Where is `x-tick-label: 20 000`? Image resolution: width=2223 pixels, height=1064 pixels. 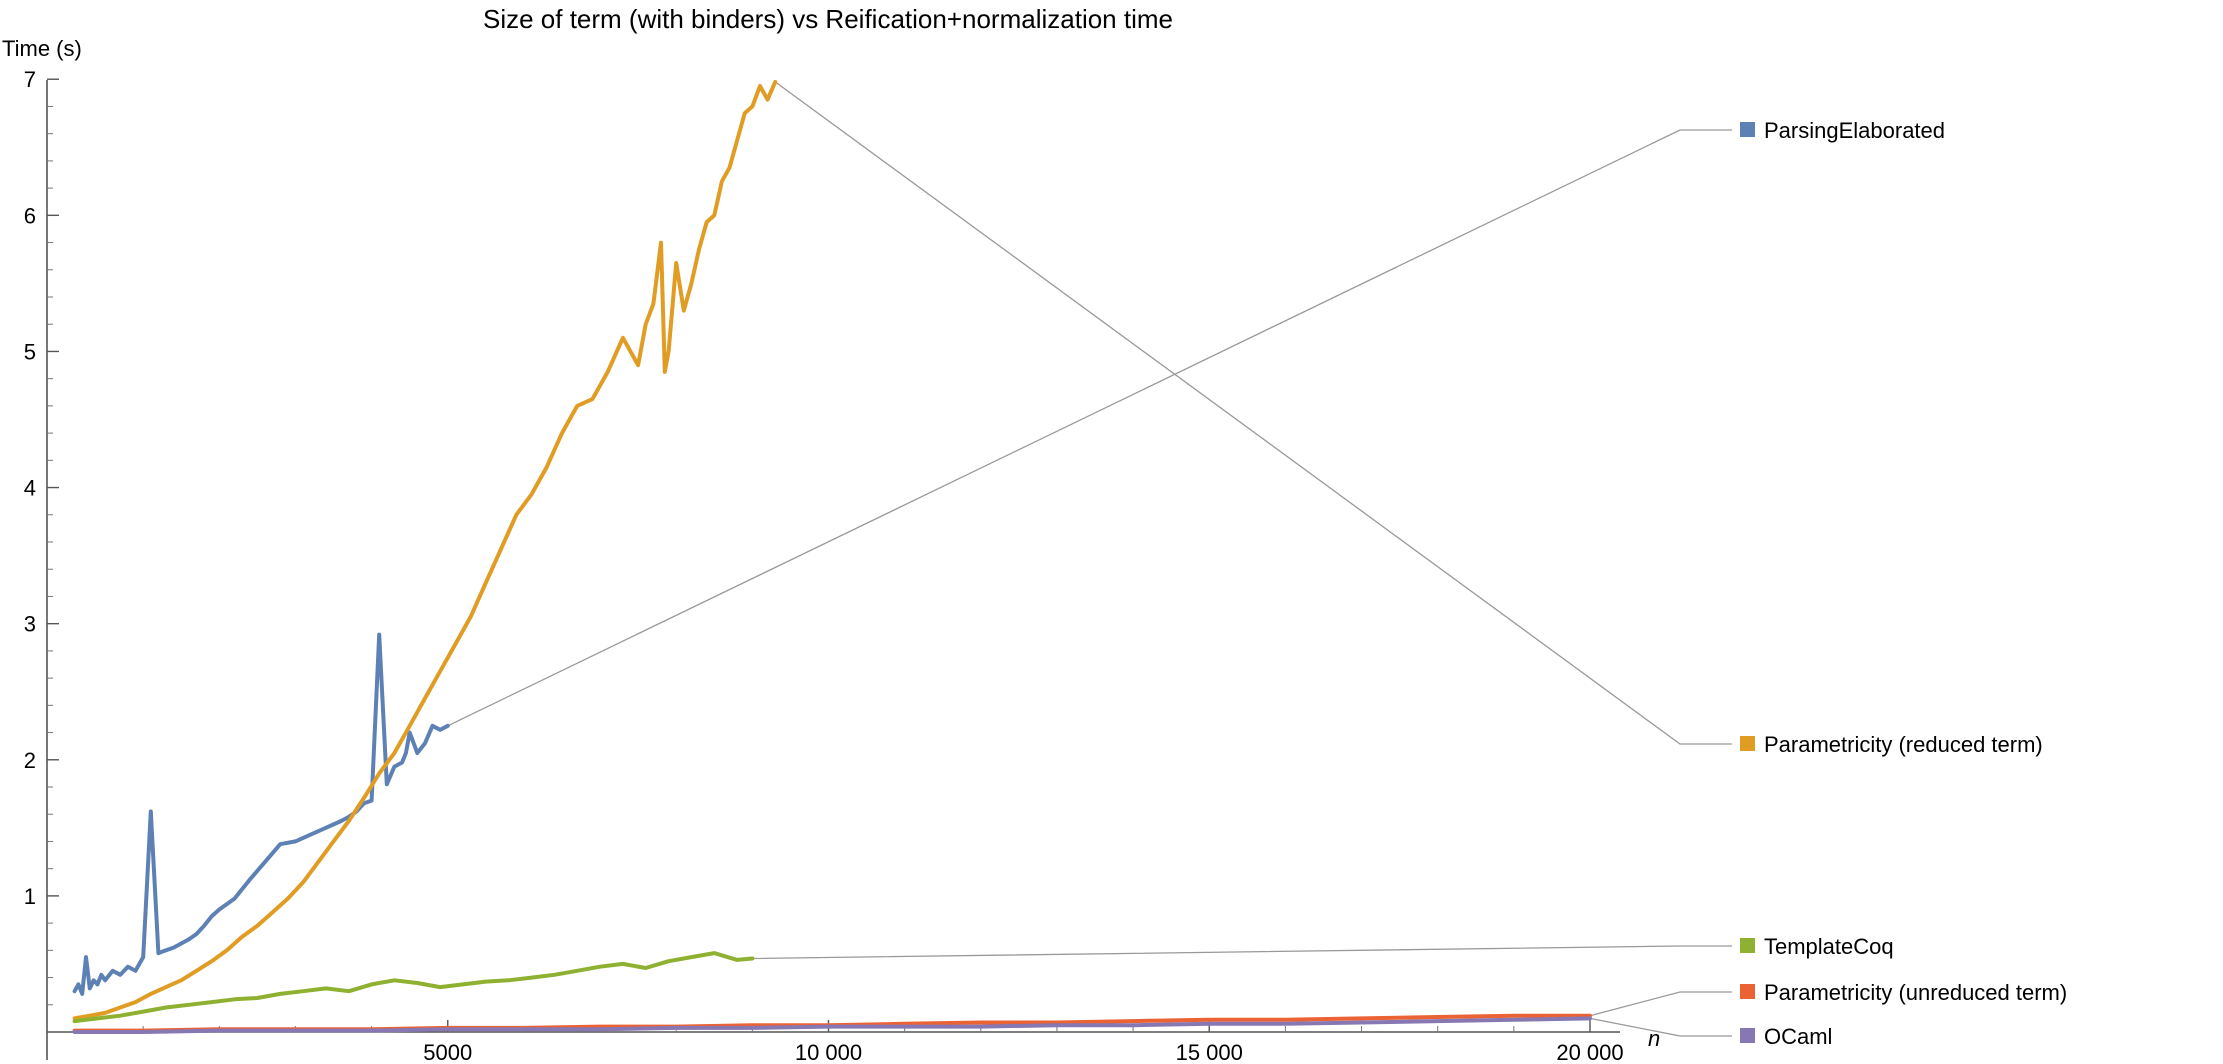 x-tick-label: 20 000 is located at coordinates (1589, 1052).